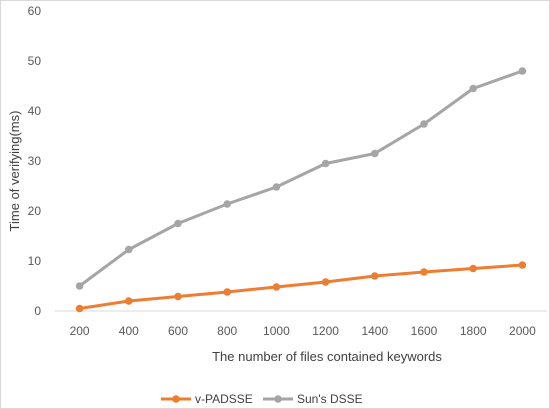  Describe the element at coordinates (327, 356) in the screenshot. I see `x-axis-title: The number of files contained keywords` at that location.